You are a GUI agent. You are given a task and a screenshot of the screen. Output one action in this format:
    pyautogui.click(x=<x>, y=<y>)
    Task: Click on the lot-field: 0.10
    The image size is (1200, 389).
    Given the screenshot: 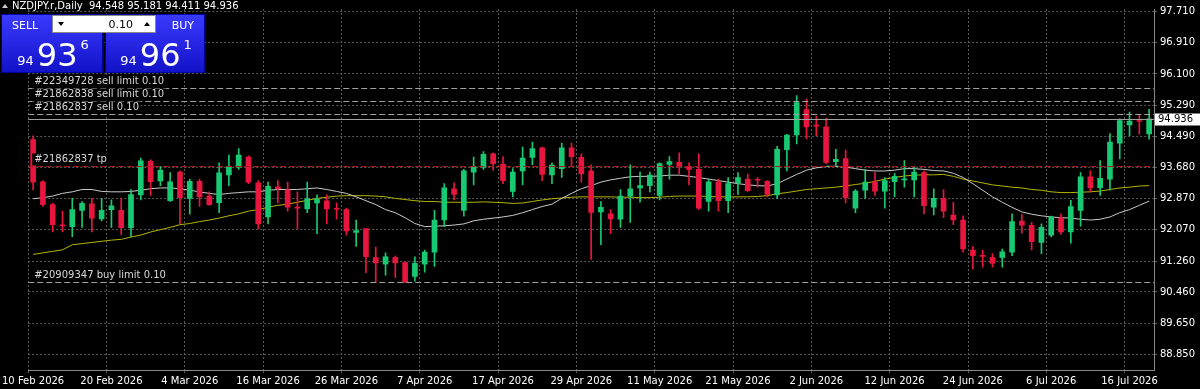 What is the action you would take?
    pyautogui.click(x=104, y=24)
    